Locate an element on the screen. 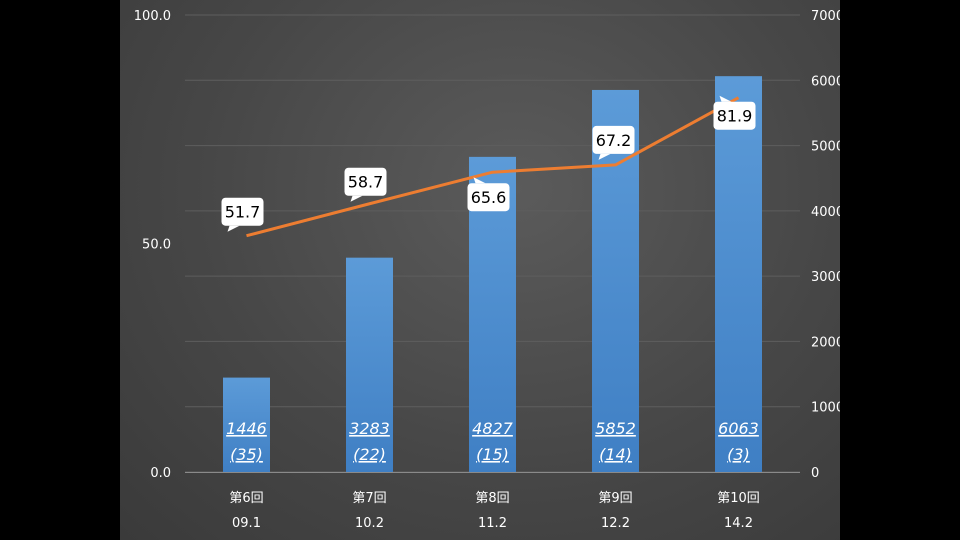 The height and width of the screenshot is (540, 960). x-category-sublabel: 12.2 is located at coordinates (615, 523).